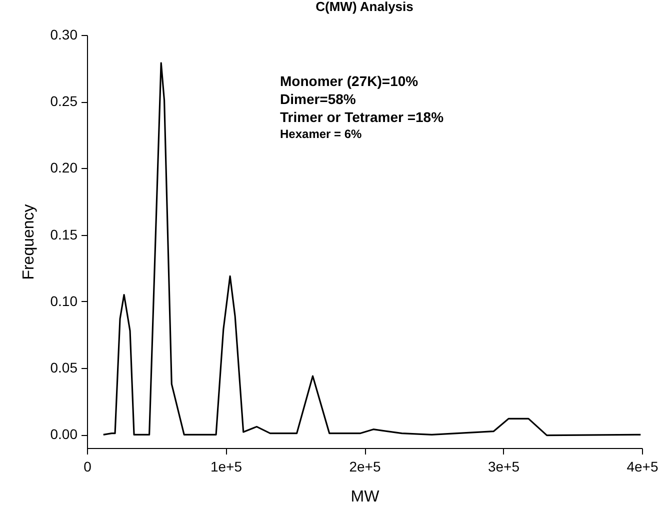 The width and height of the screenshot is (661, 505). What do you see at coordinates (362, 117) in the screenshot?
I see `annotation: Trimer or Tetramer =18%` at bounding box center [362, 117].